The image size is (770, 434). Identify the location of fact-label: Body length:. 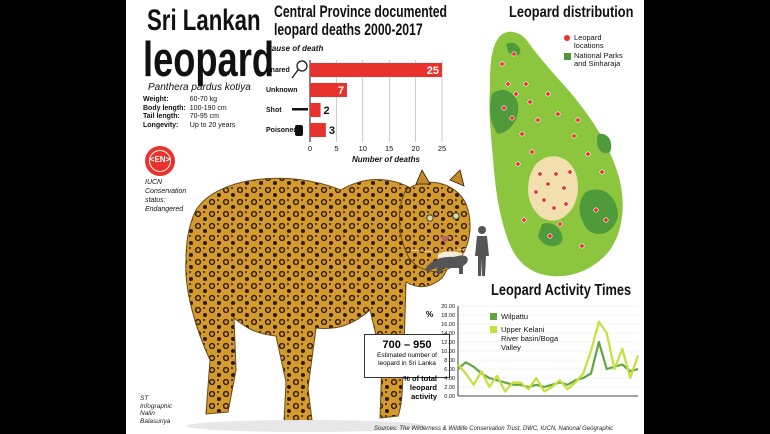
(164, 108).